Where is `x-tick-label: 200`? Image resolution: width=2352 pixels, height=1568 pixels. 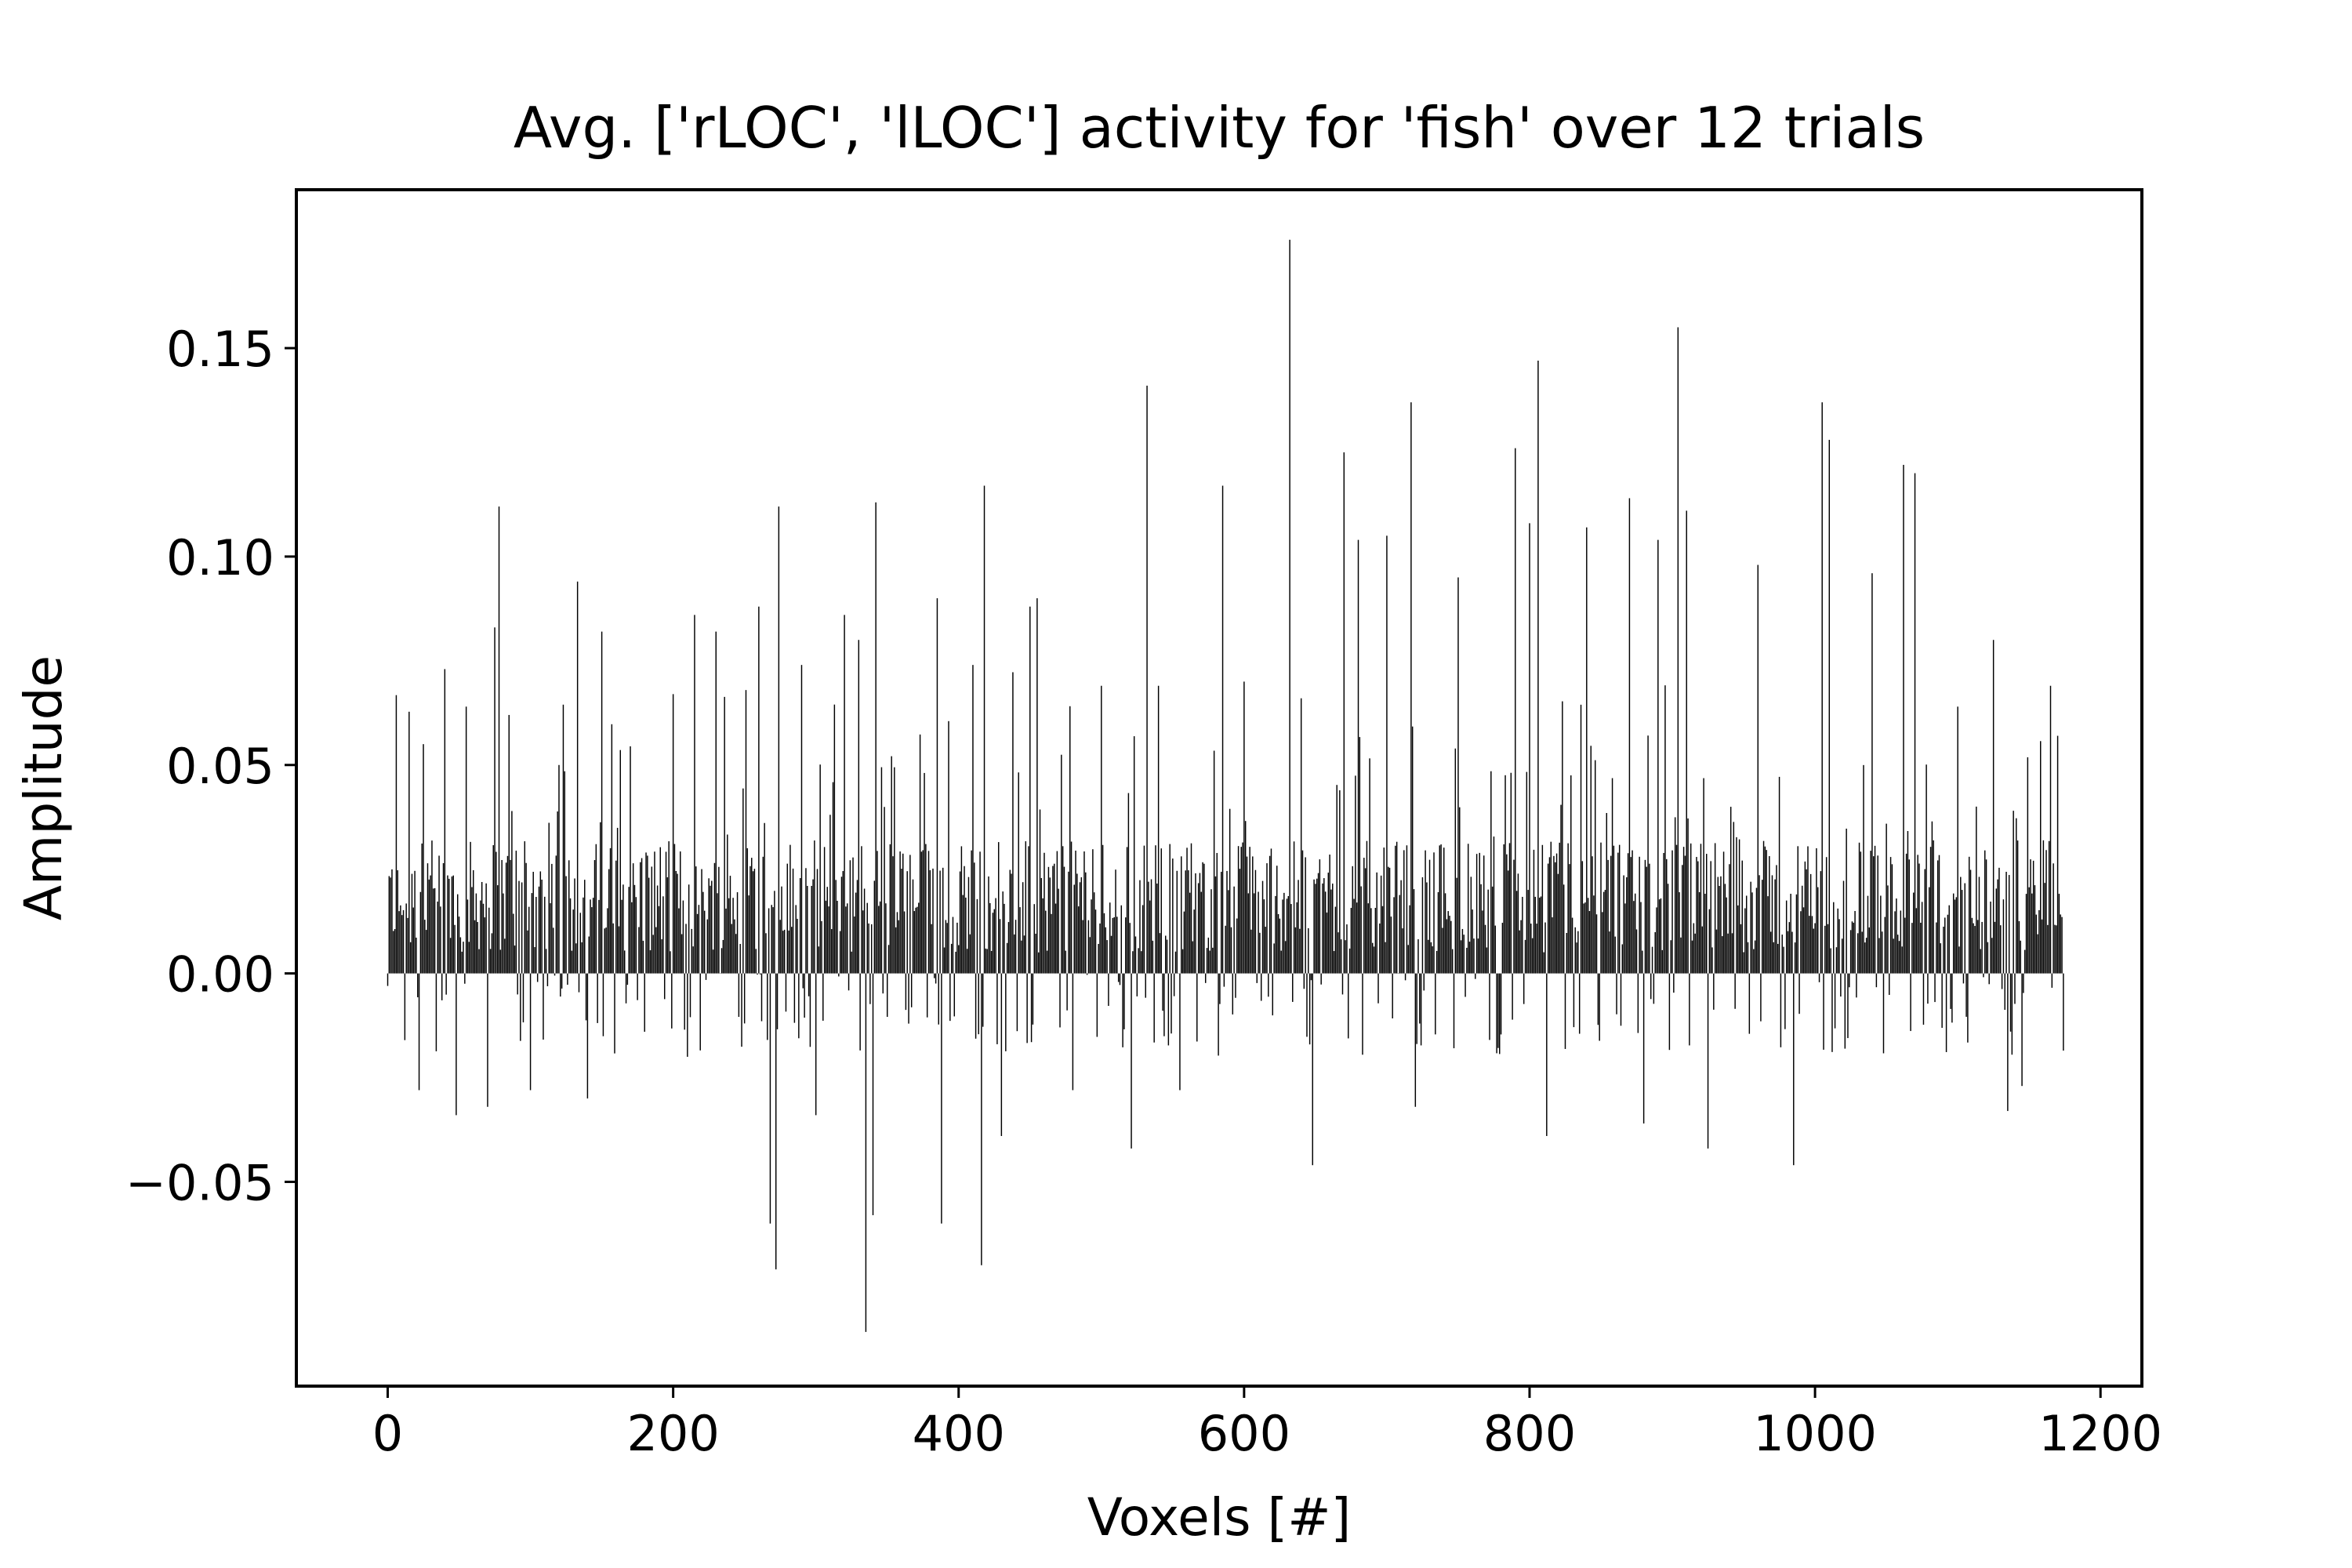 x-tick-label: 200 is located at coordinates (672, 1433).